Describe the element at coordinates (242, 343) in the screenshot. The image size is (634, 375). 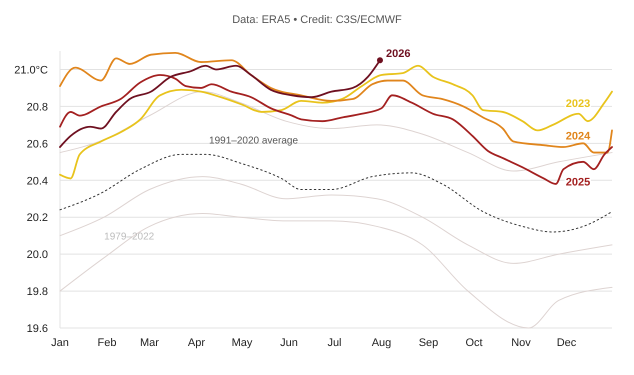
I see `x-tick-label: May` at that location.